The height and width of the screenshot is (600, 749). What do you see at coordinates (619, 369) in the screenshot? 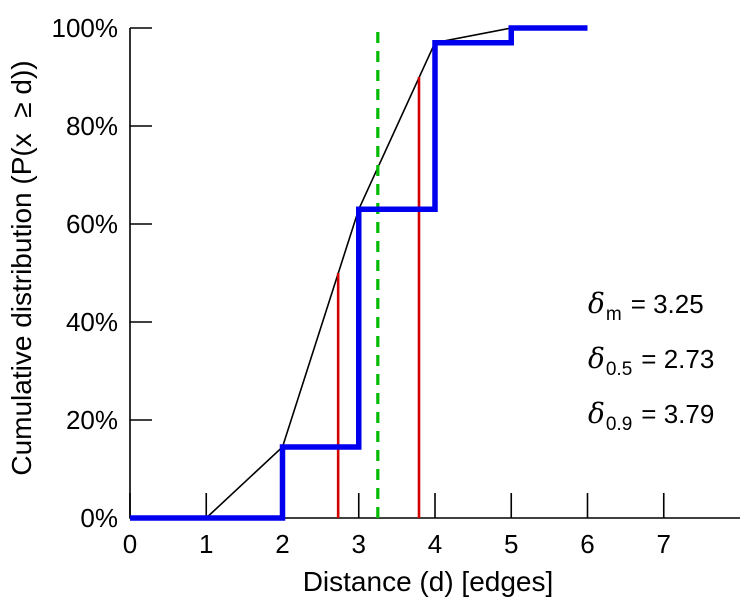
I see `annotation-subscript: 0.5` at bounding box center [619, 369].